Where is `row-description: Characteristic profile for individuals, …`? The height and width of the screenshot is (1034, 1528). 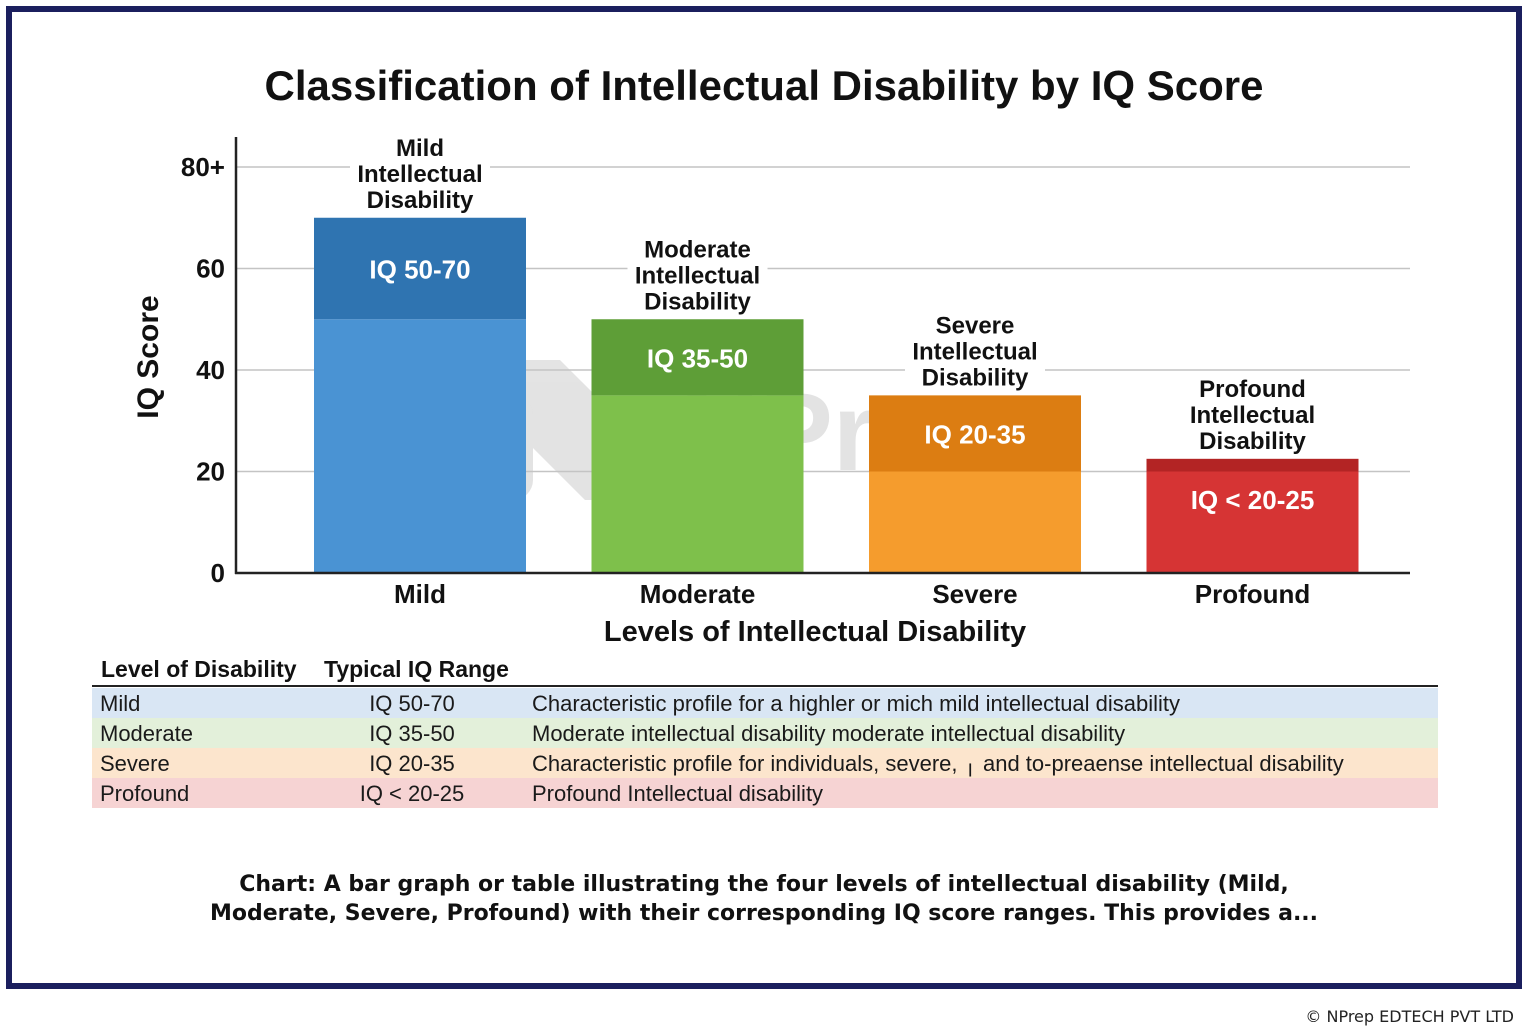
row-description: Characteristic profile for individuals, … is located at coordinates (938, 763).